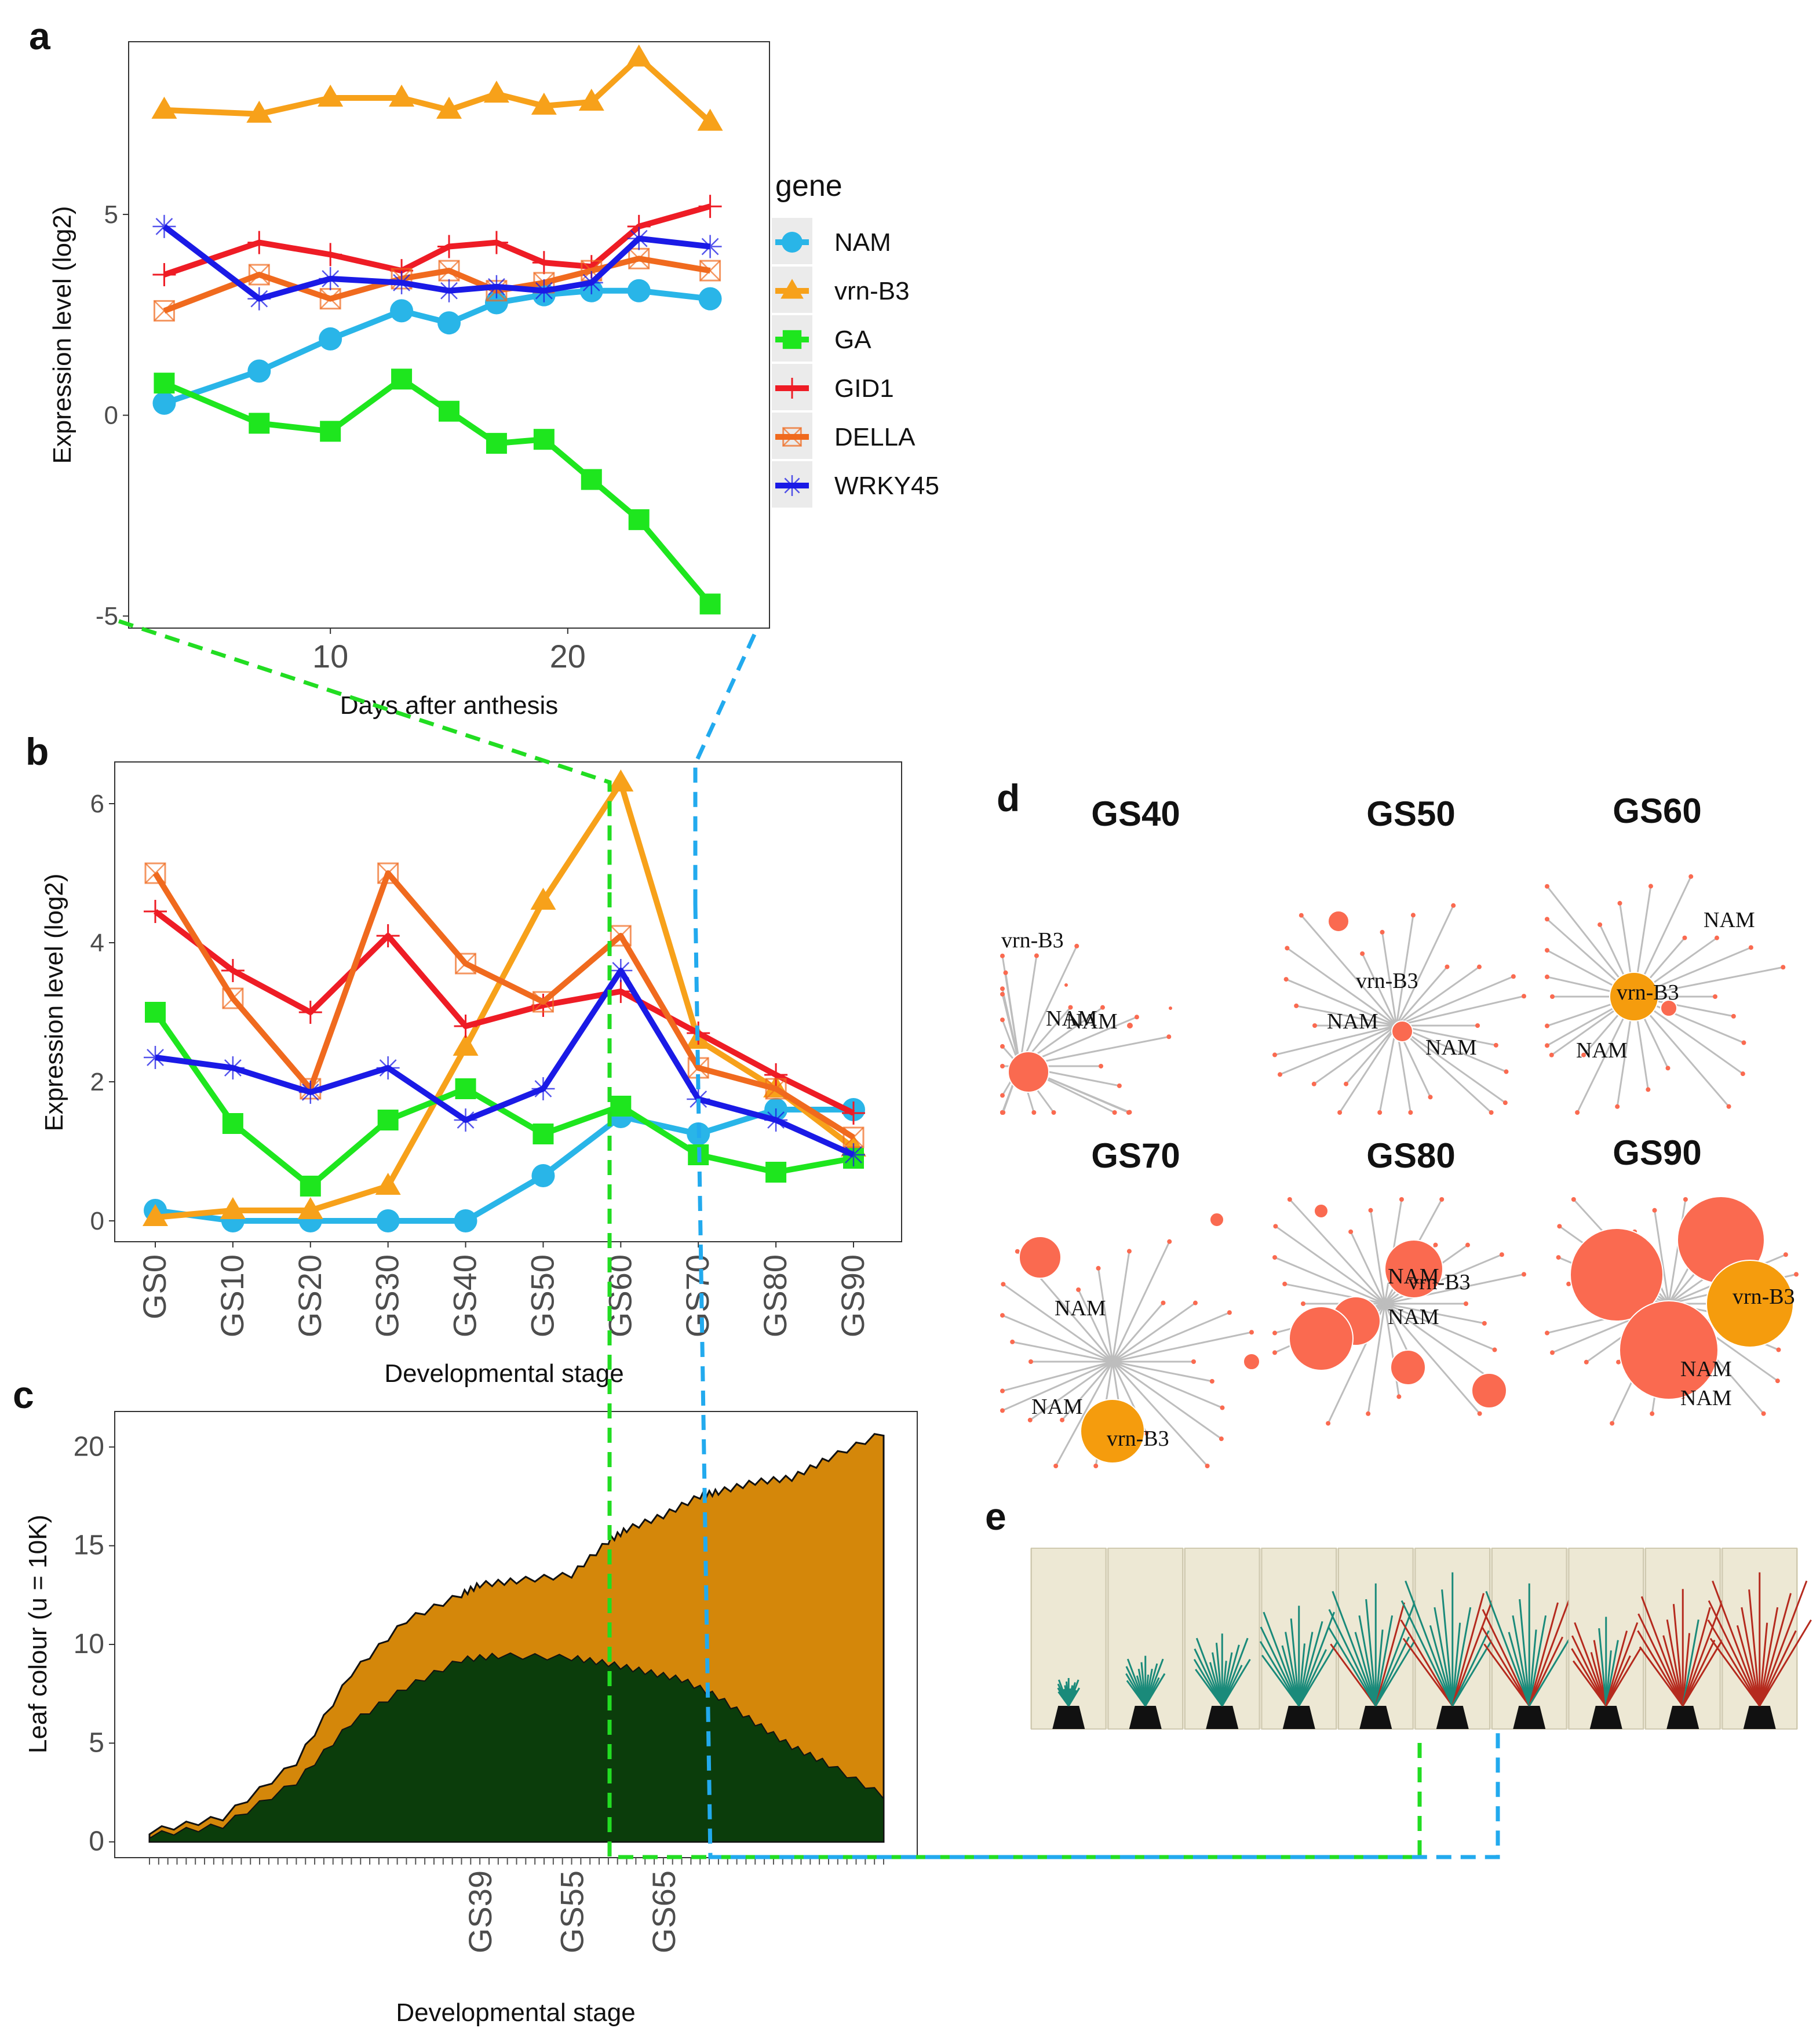  What do you see at coordinates (1669, 1008) in the screenshot?
I see `network-node` at bounding box center [1669, 1008].